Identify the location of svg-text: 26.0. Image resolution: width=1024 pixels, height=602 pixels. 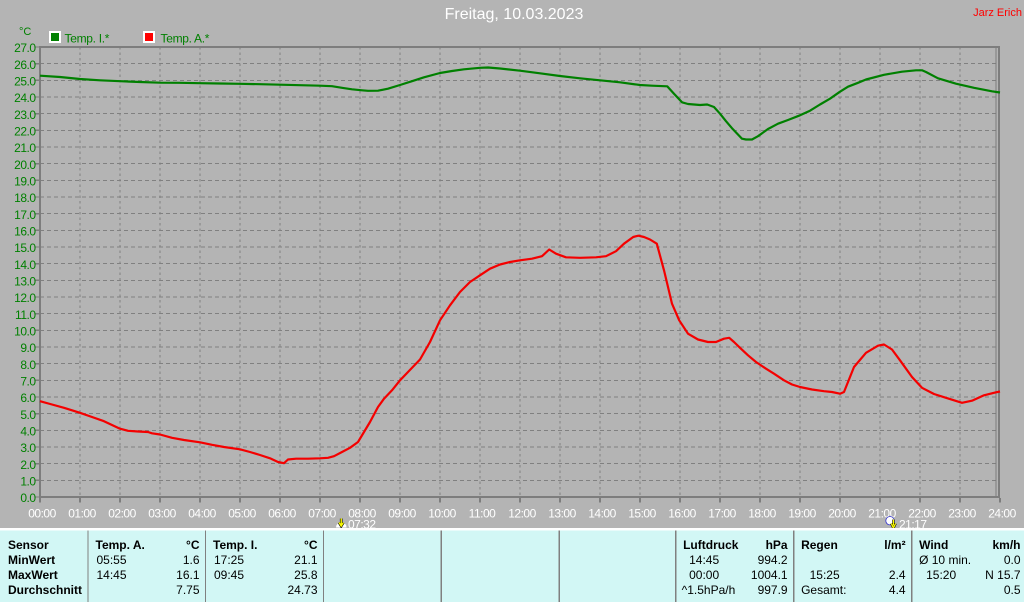
(25, 65).